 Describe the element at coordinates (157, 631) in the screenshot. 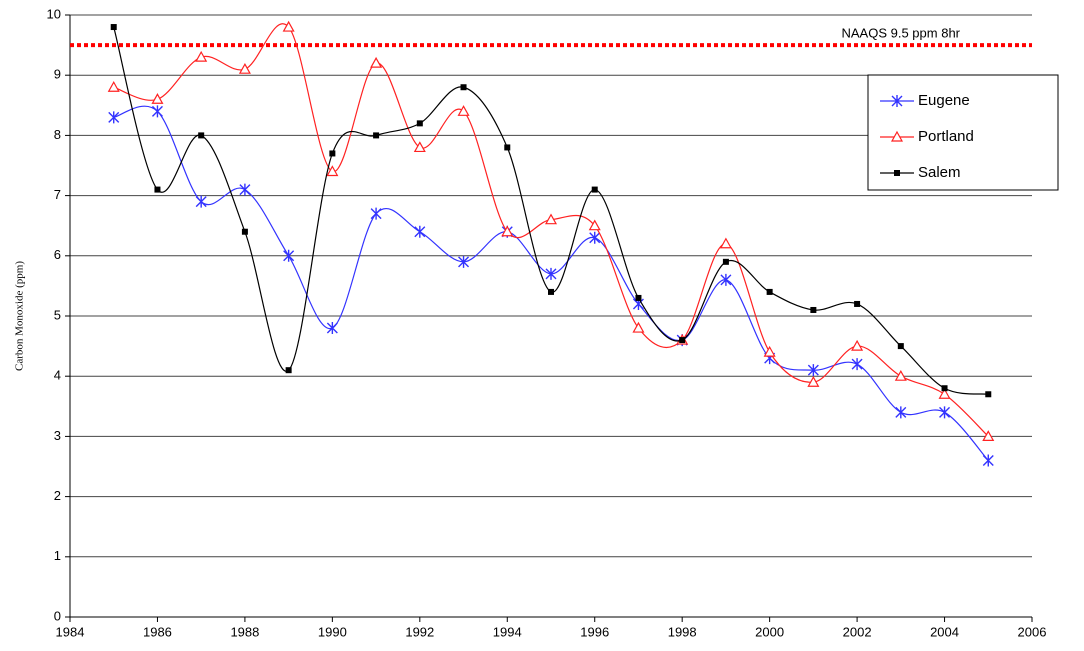

I see `x-tick-label: 1986` at that location.